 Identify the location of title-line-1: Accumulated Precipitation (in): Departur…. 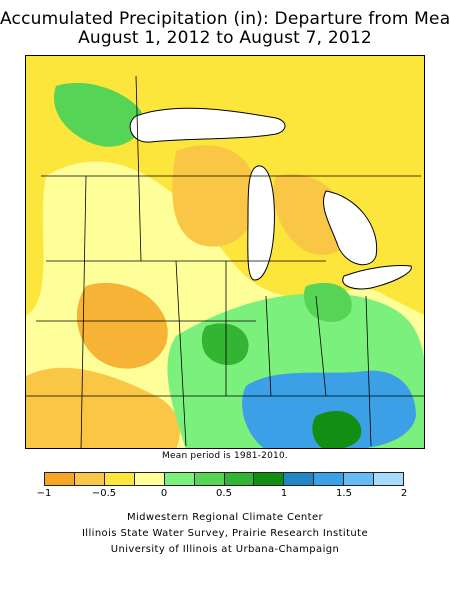
(225, 19).